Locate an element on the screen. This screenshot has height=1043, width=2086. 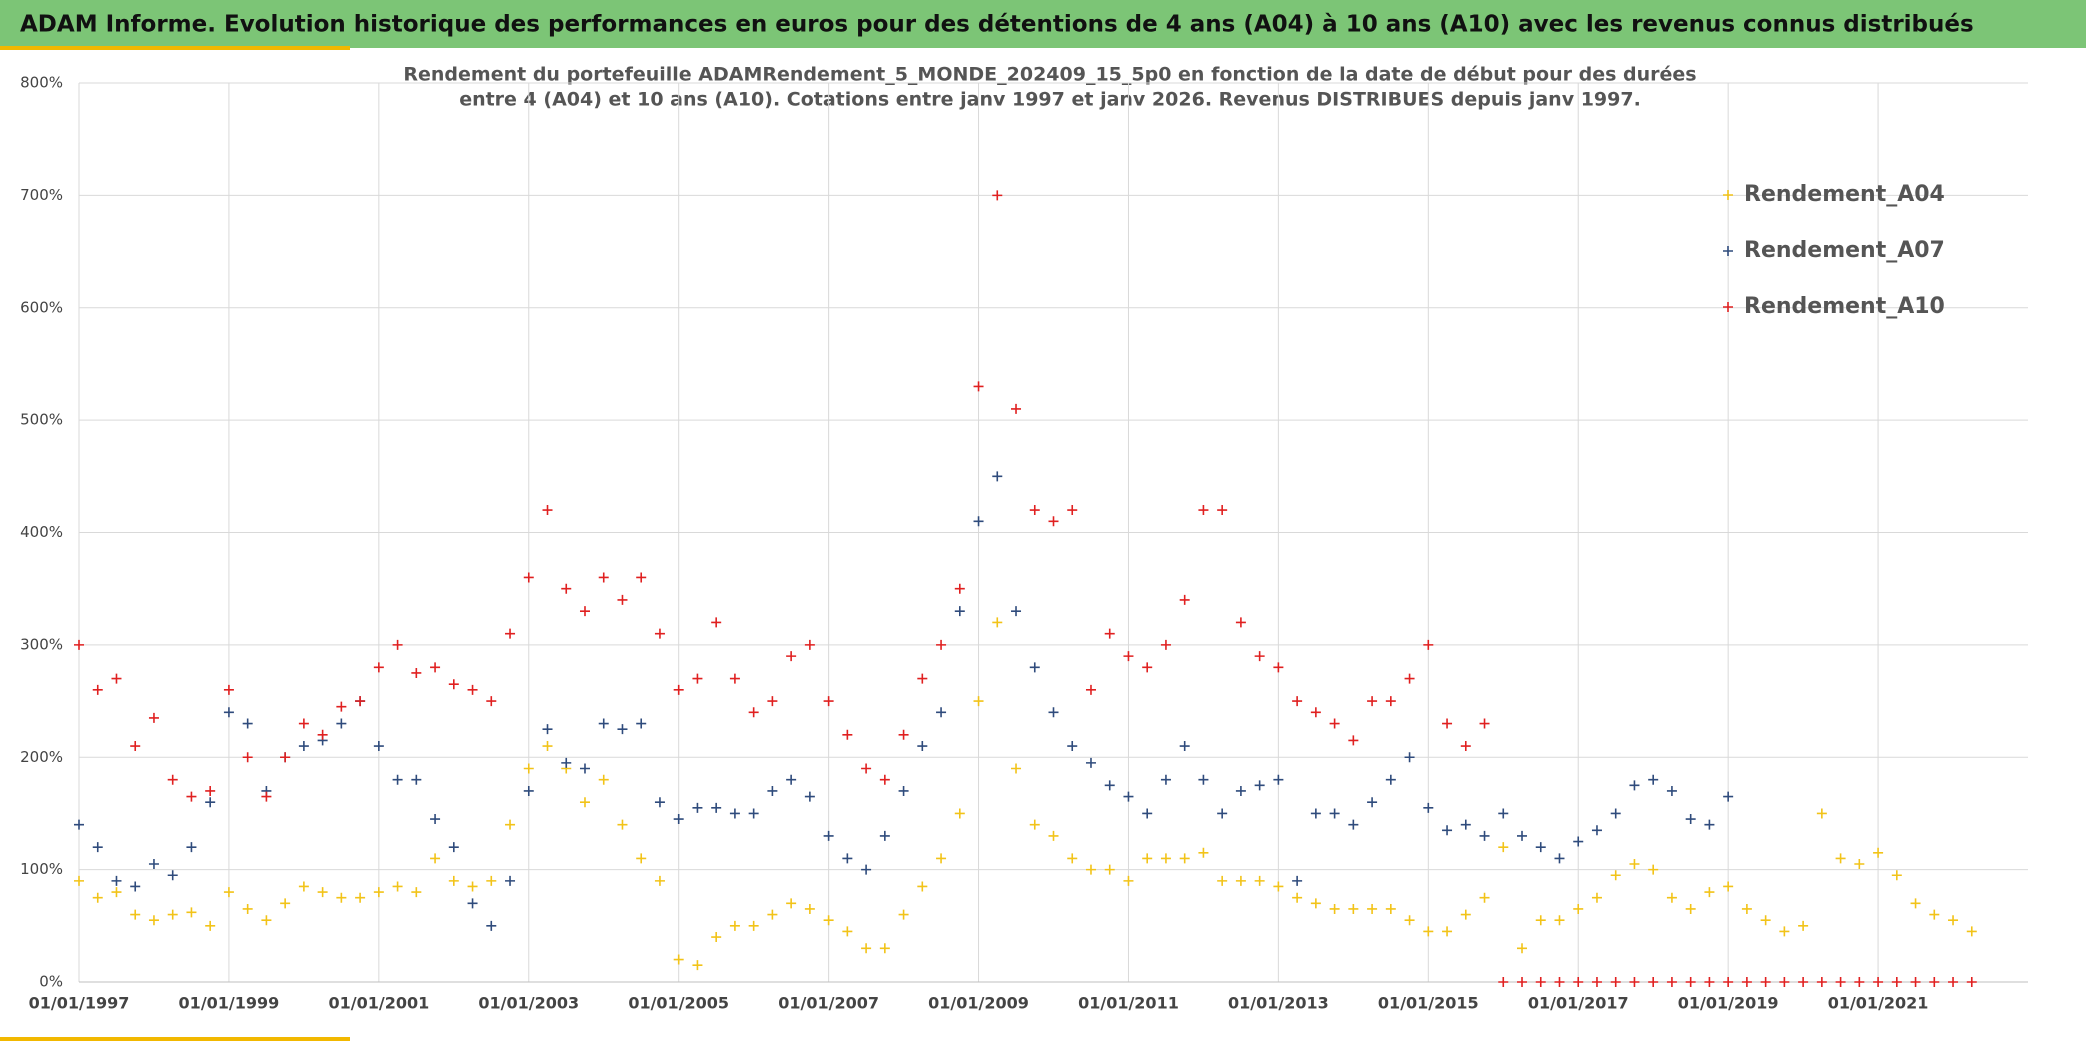
x-tick-label: 01/01/2003 is located at coordinates (528, 1003).